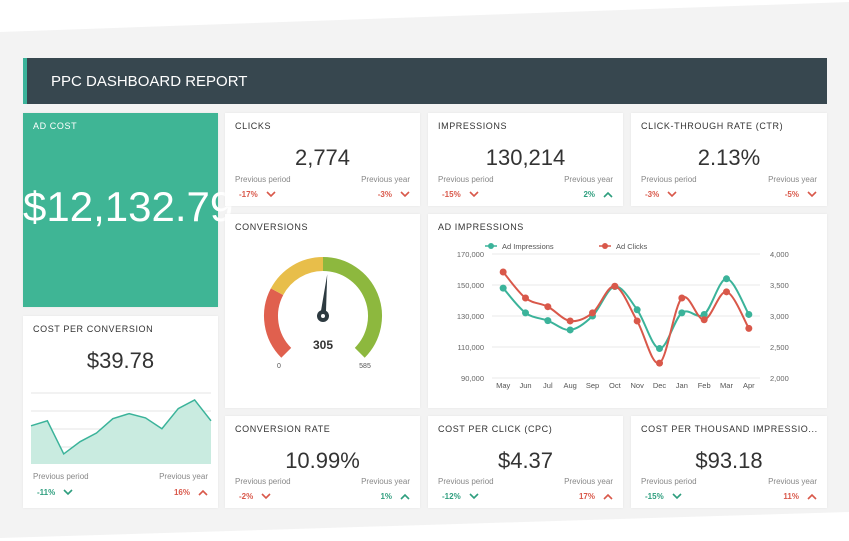  What do you see at coordinates (800, 496) in the screenshot?
I see `comparison-change: 11%` at bounding box center [800, 496].